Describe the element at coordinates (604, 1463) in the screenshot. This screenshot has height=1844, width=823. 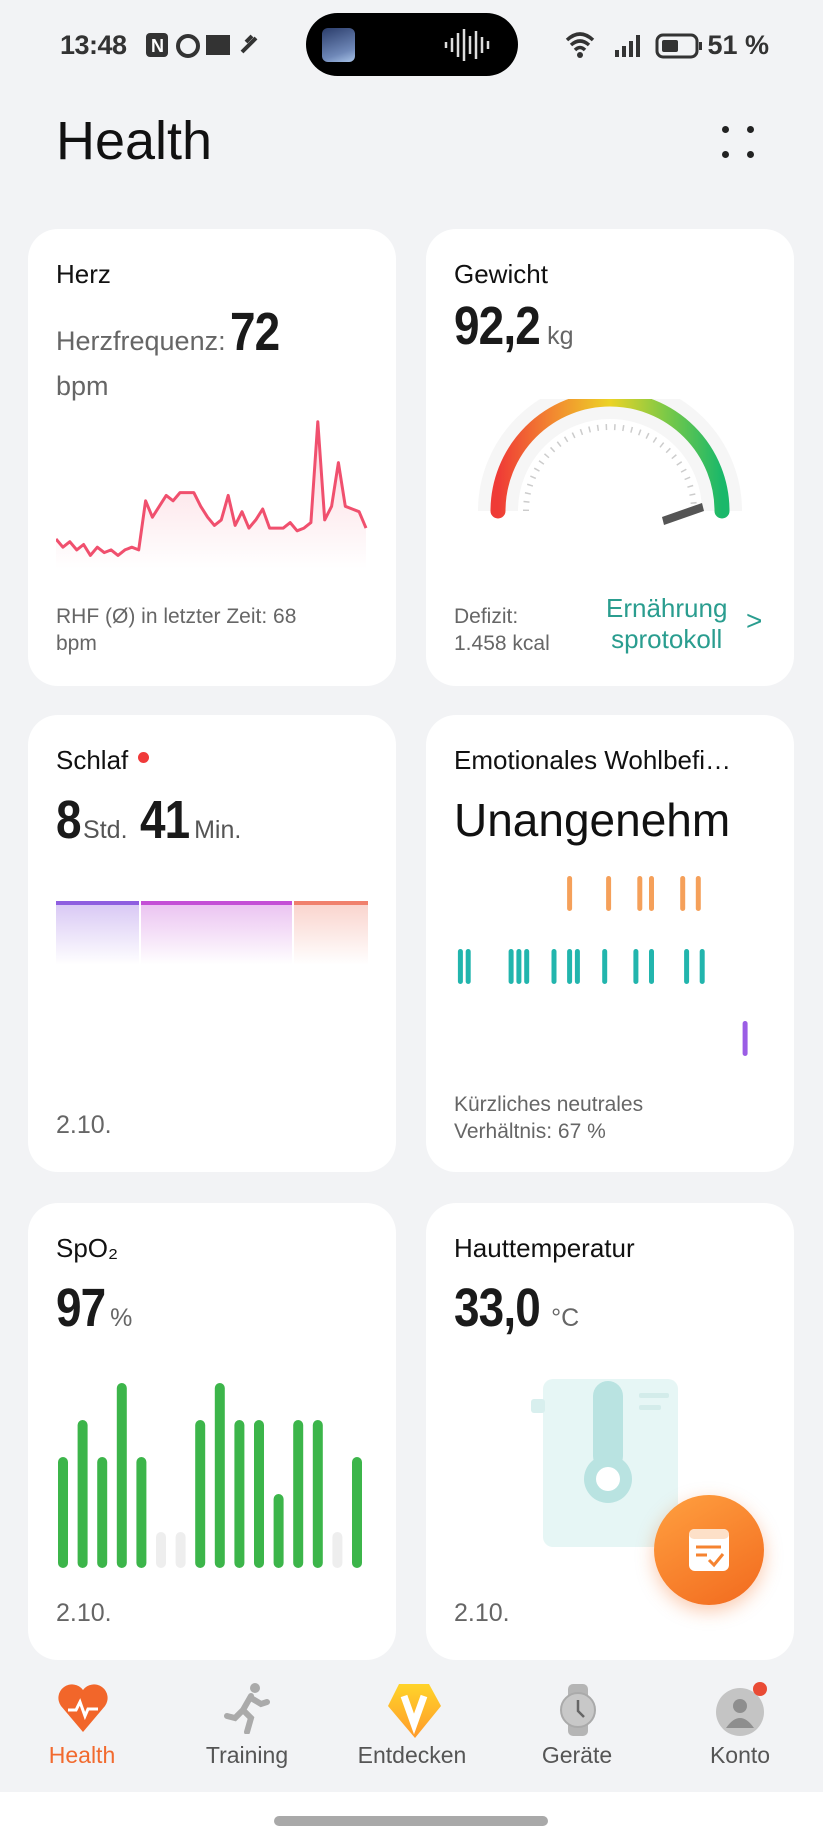
I see `thermometer-illustration` at that location.